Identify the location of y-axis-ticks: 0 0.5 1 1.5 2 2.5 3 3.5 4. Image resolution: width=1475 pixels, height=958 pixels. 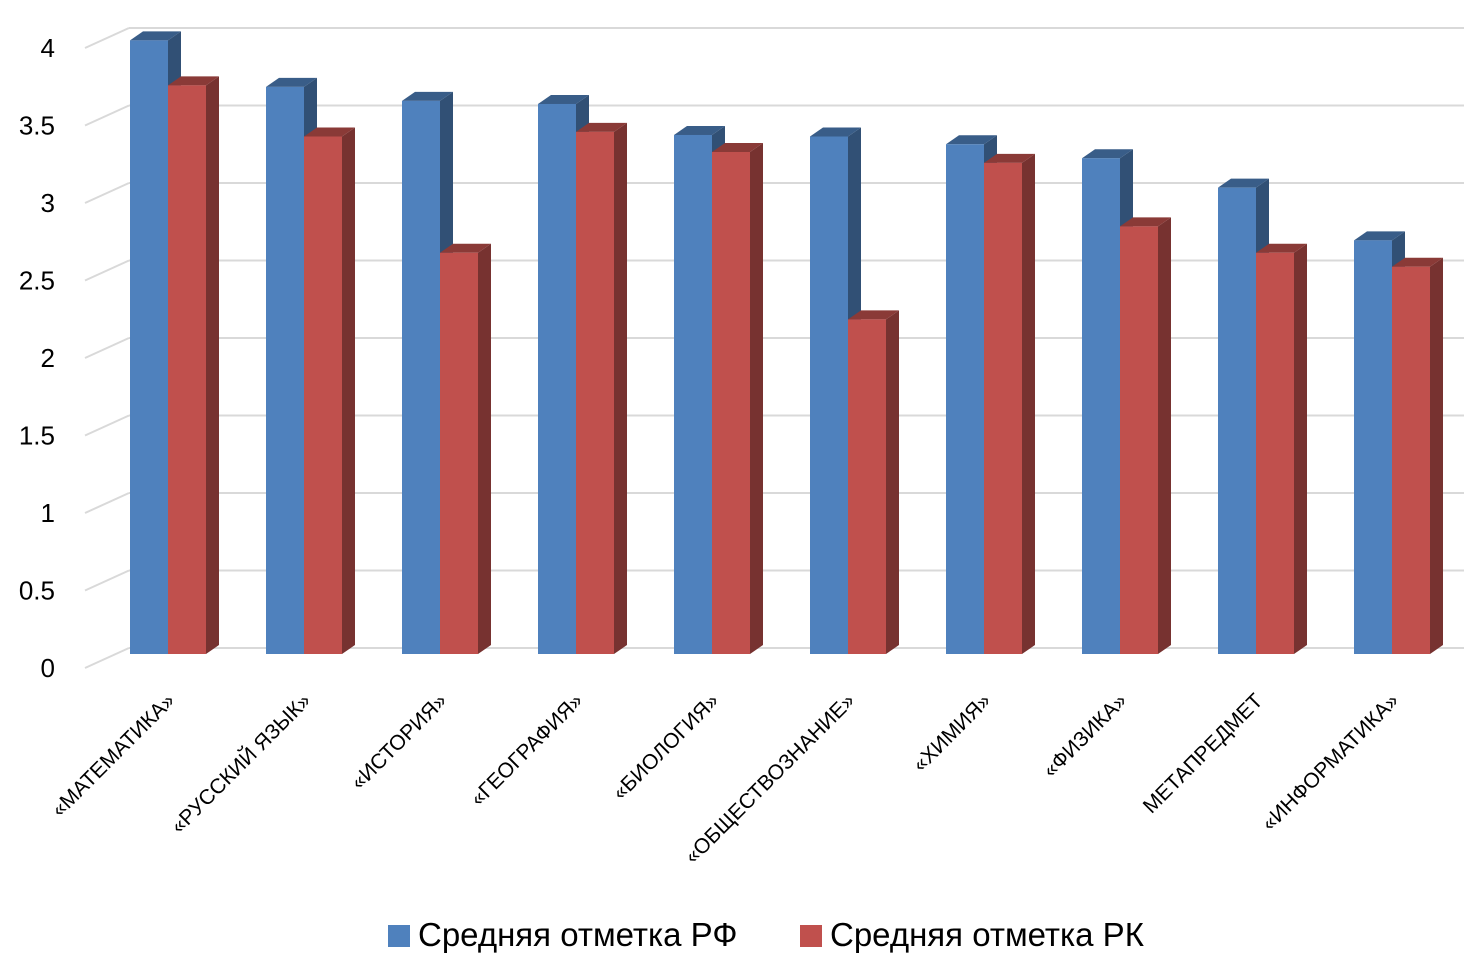
(37, 358).